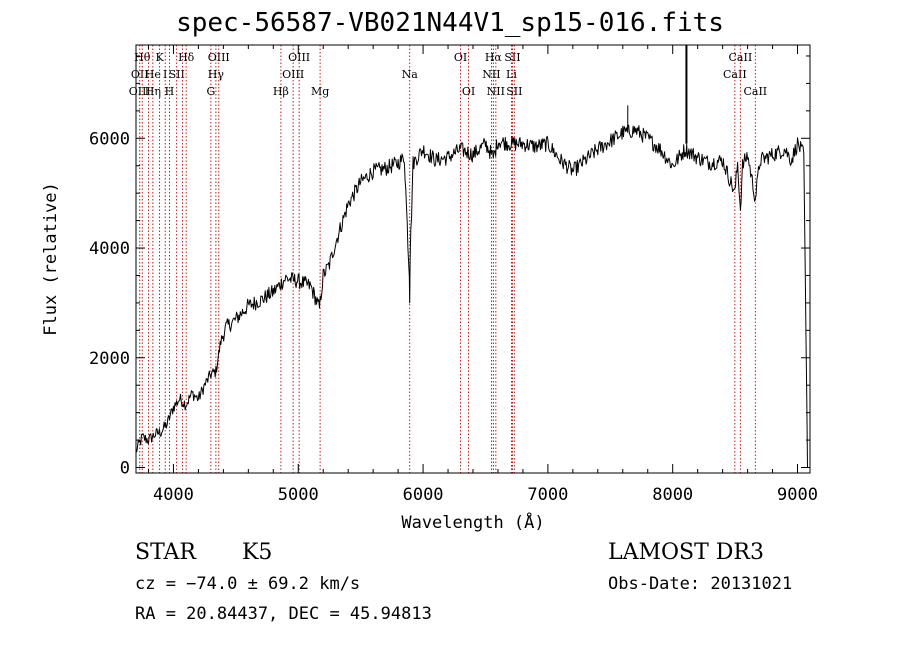  Describe the element at coordinates (109, 359) in the screenshot. I see `y-tick-label-2000: 2000` at that location.